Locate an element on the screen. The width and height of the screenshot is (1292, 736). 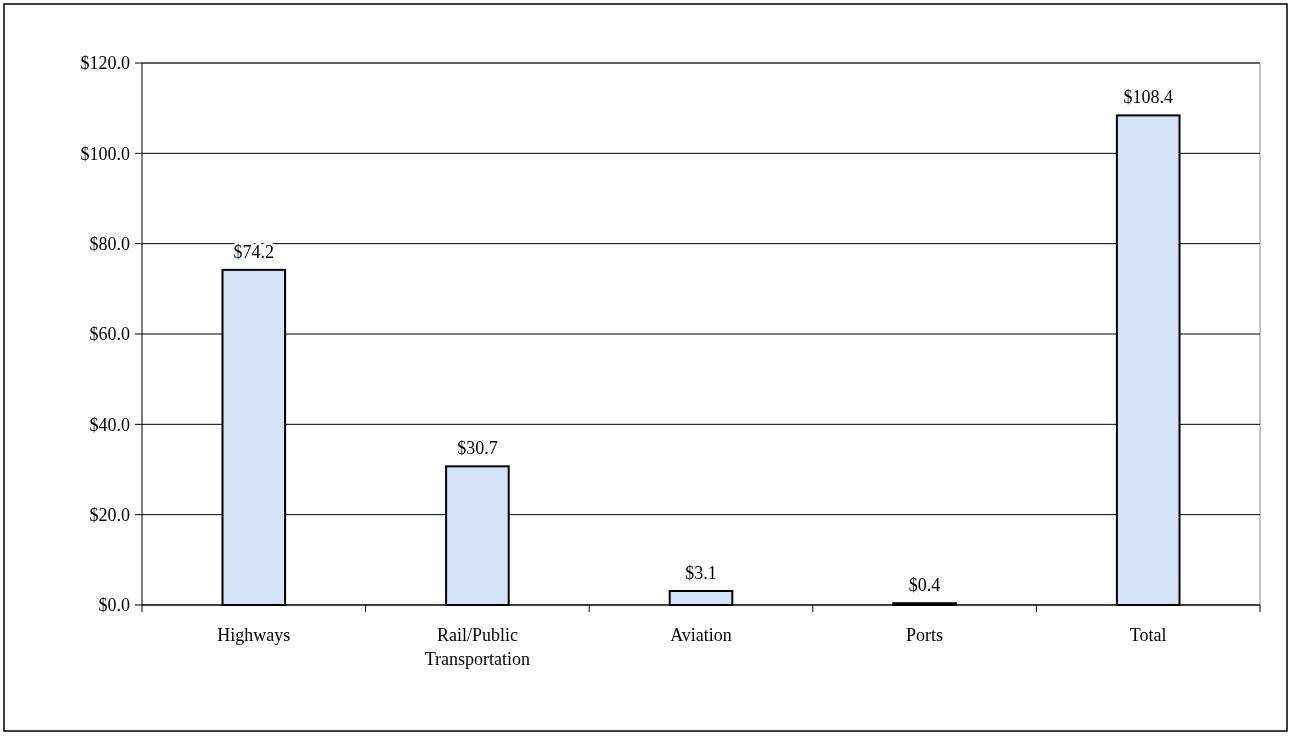
data-label: $30.7 is located at coordinates (477, 448).